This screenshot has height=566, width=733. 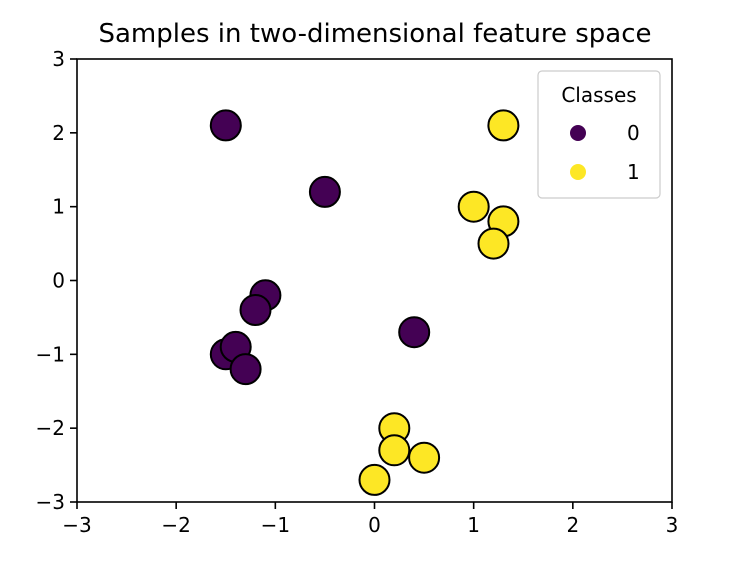 What do you see at coordinates (58, 59) in the screenshot?
I see `y-tick-label: 3` at bounding box center [58, 59].